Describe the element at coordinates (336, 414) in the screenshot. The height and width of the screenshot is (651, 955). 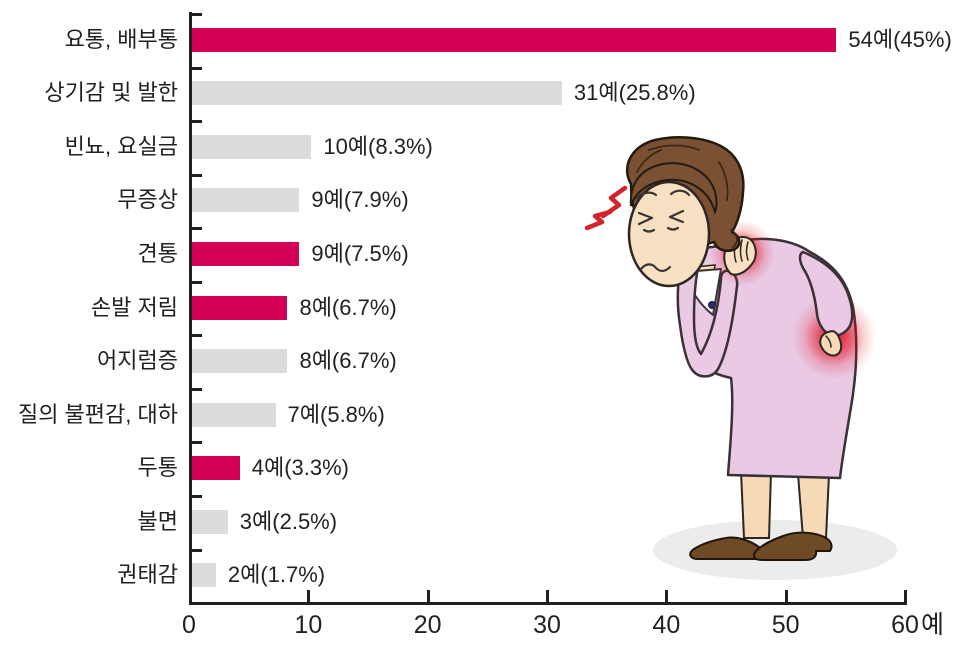
I see `value-label: 7예(5.8%)` at that location.